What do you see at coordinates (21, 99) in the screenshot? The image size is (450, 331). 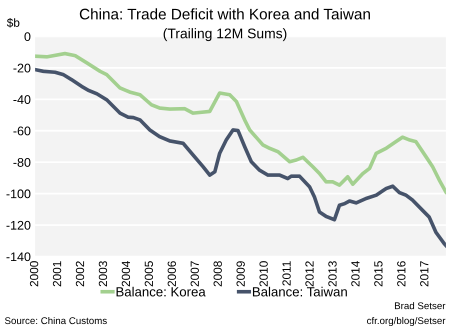 I see `y-tick-label: -40` at bounding box center [21, 99].